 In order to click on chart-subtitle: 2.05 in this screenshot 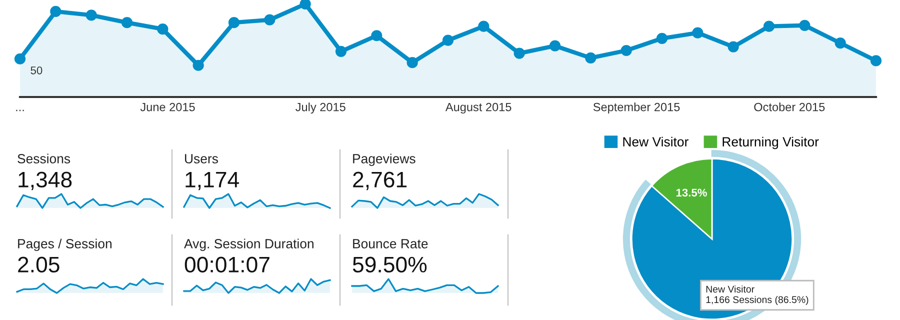, I will do `click(39, 264)`.